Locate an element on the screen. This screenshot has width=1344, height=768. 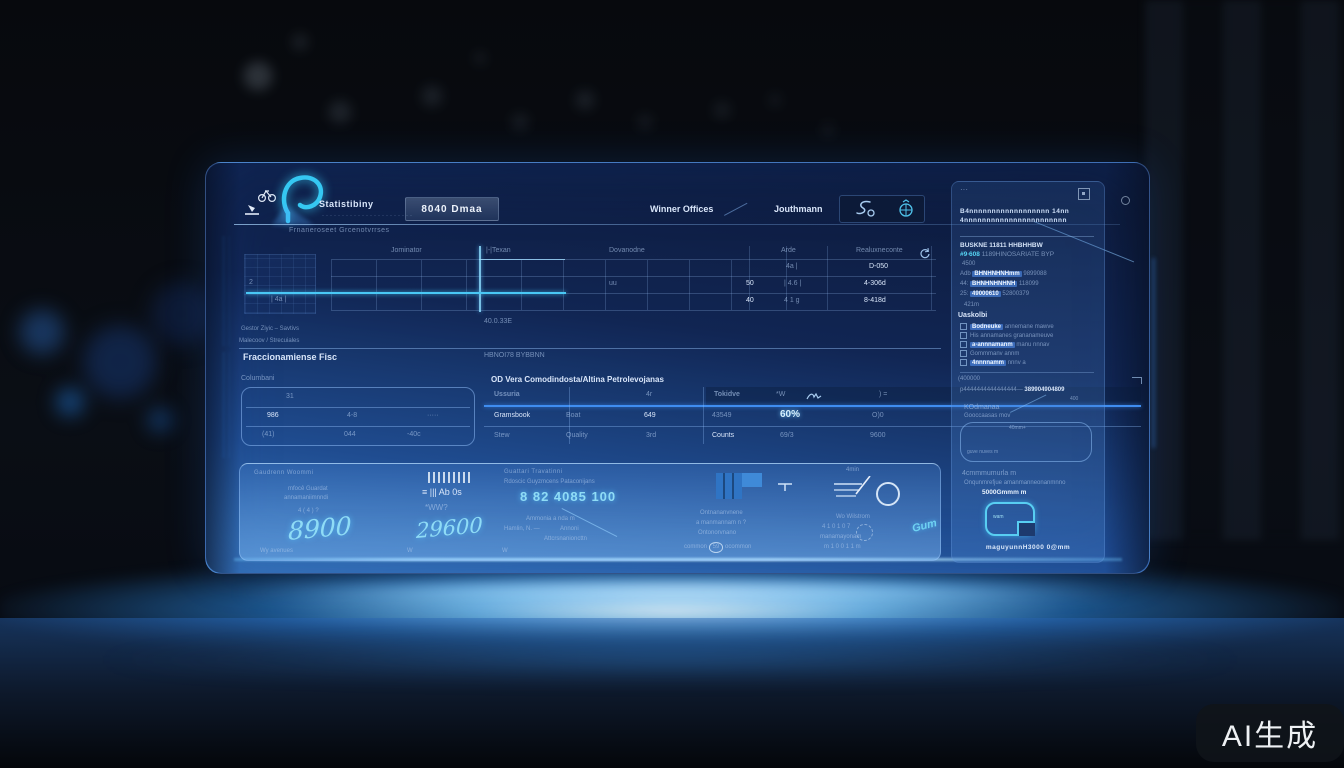
ellipsis-icon: ··· is located at coordinates (964, 189).